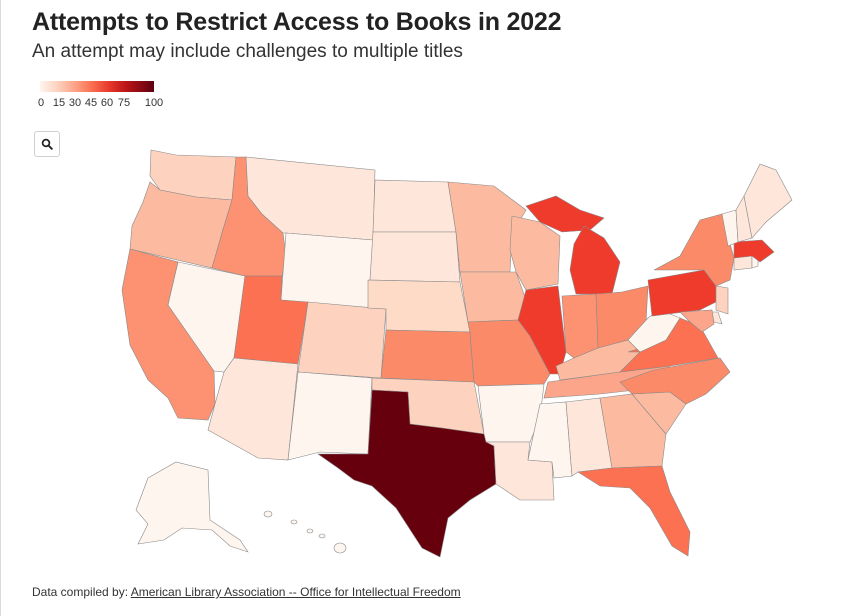 This screenshot has height=616, width=854. Describe the element at coordinates (91, 103) in the screenshot. I see `legend-tick: 45` at that location.